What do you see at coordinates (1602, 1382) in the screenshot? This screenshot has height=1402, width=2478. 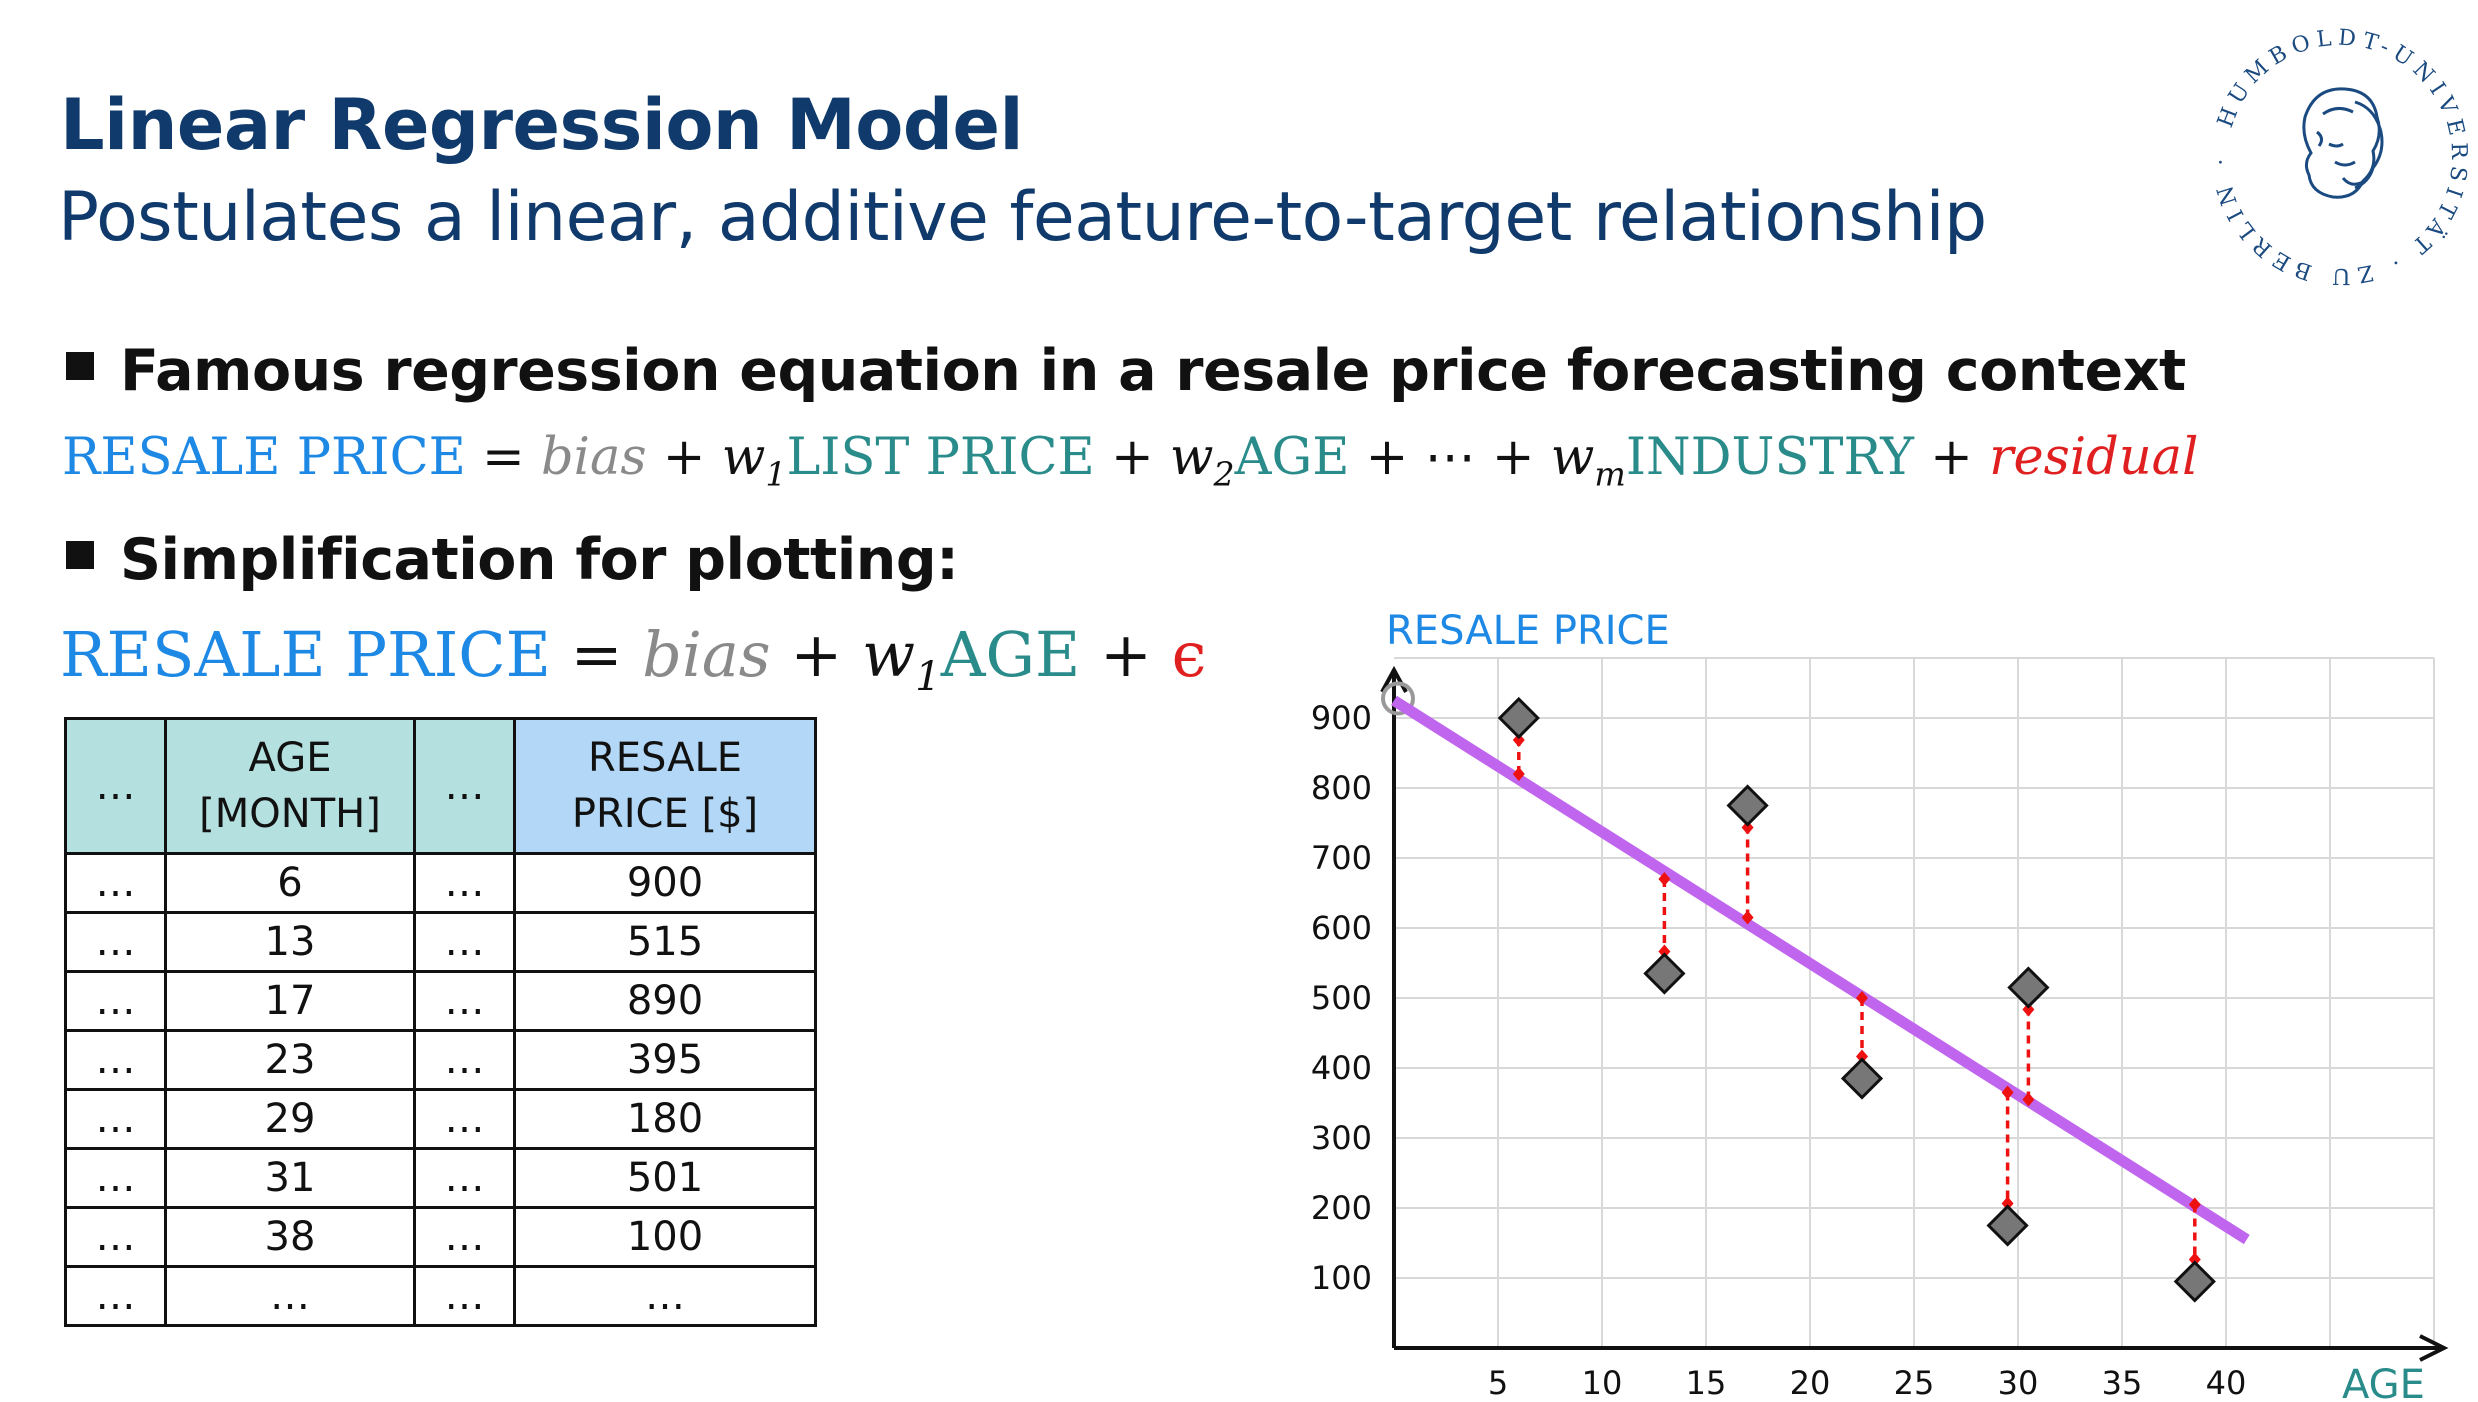 I see `x-tick-label: 10` at bounding box center [1602, 1382].